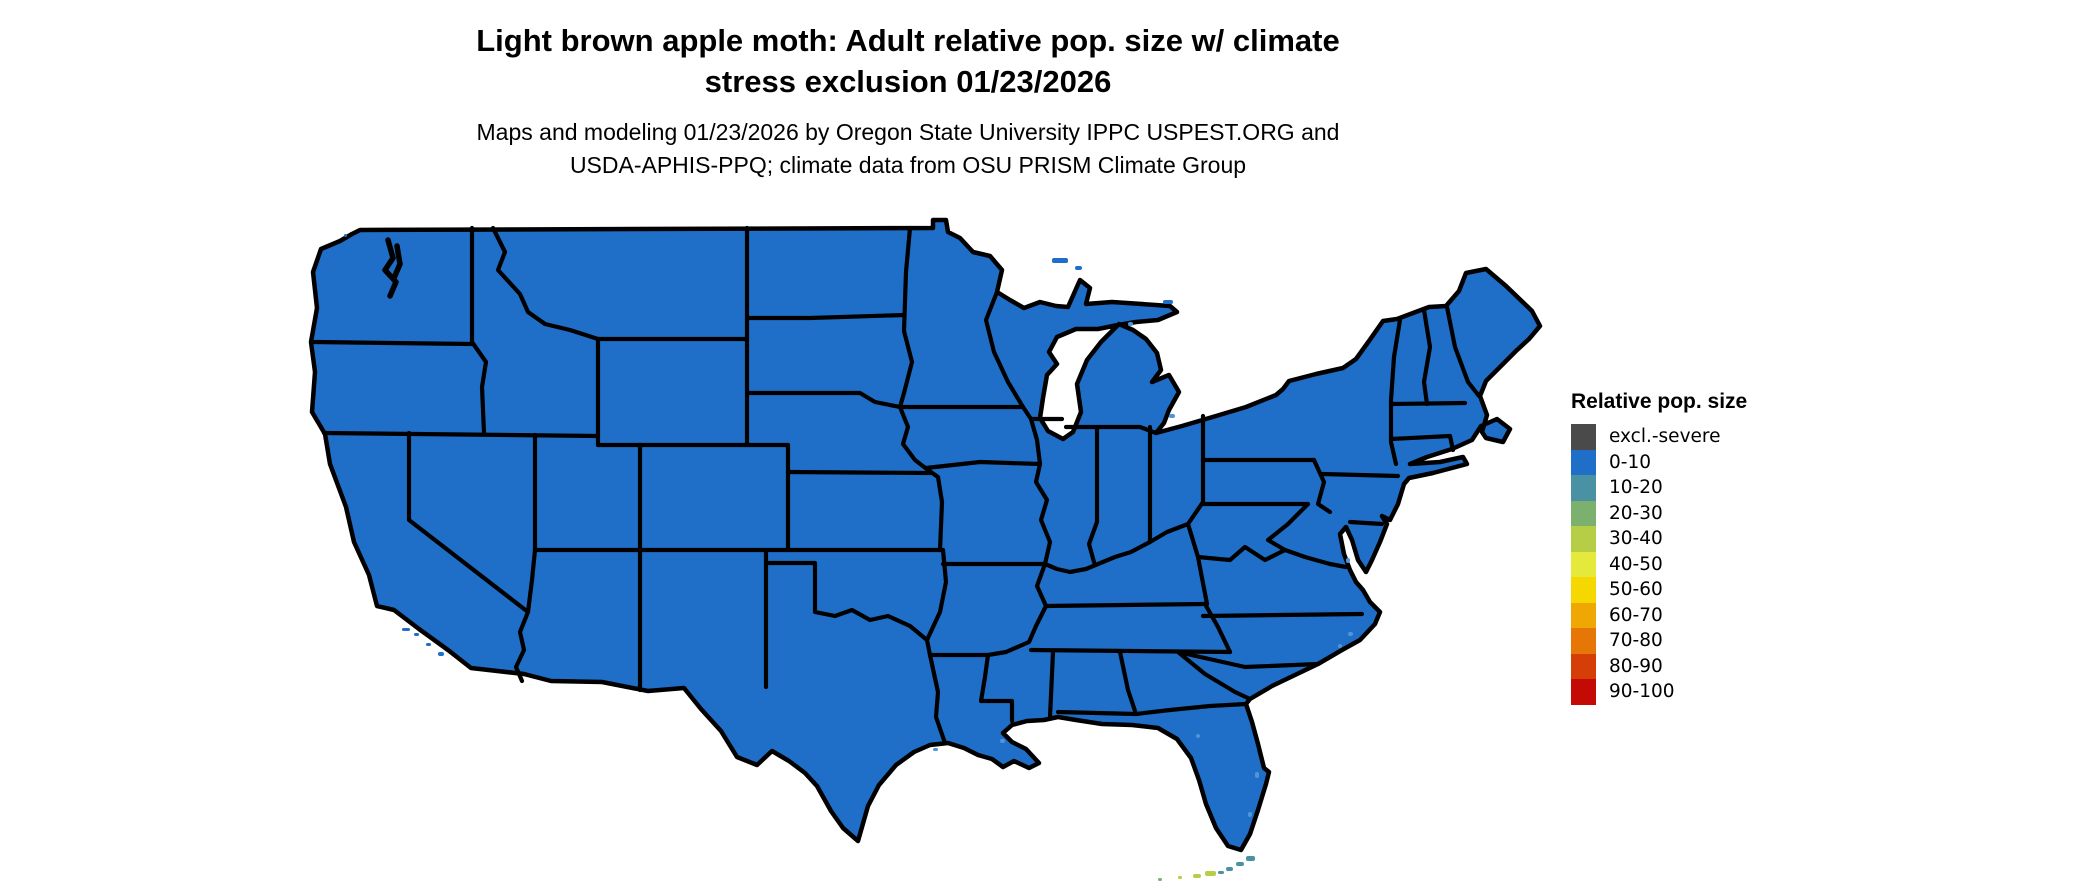  Describe the element at coordinates (1691, 513) in the screenshot. I see `legend-item-20-30: 20-30` at that location.